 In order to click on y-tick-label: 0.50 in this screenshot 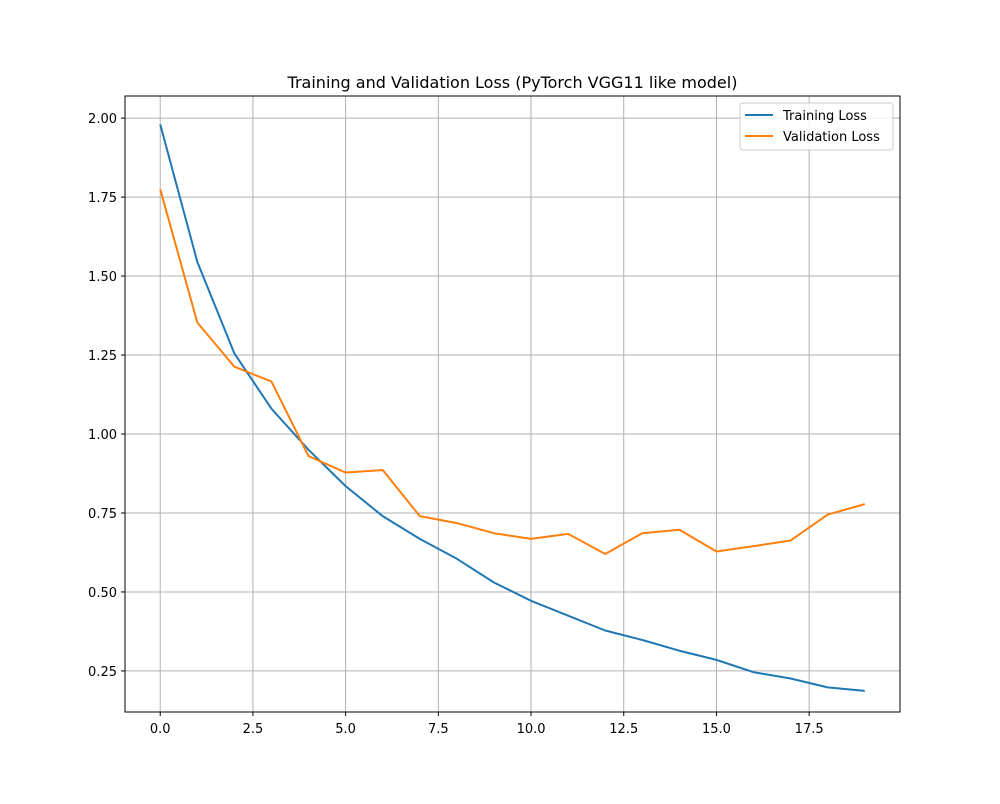, I will do `click(102, 593)`.